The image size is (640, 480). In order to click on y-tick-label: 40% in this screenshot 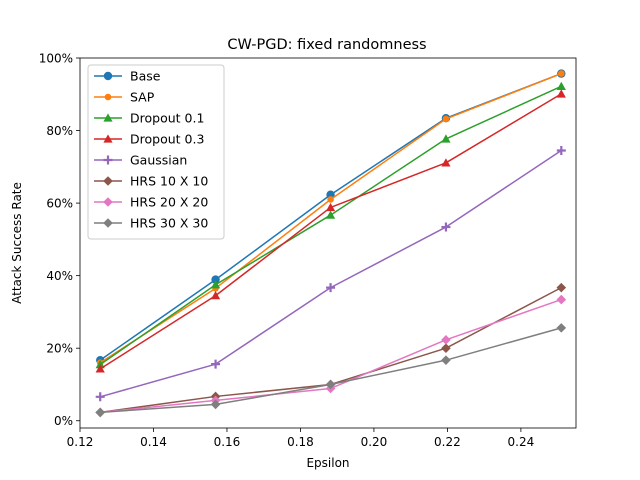, I will do `click(59, 276)`.